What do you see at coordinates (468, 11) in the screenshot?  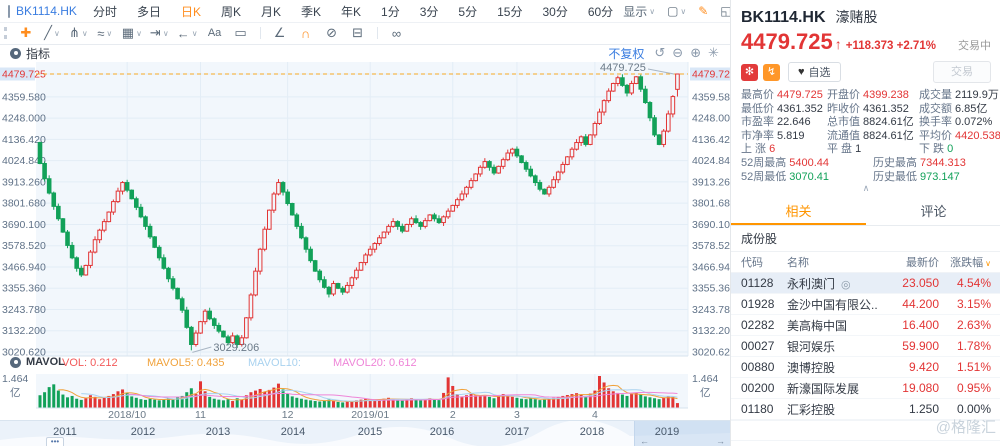 I see `period-tab-5分: 5分` at bounding box center [468, 11].